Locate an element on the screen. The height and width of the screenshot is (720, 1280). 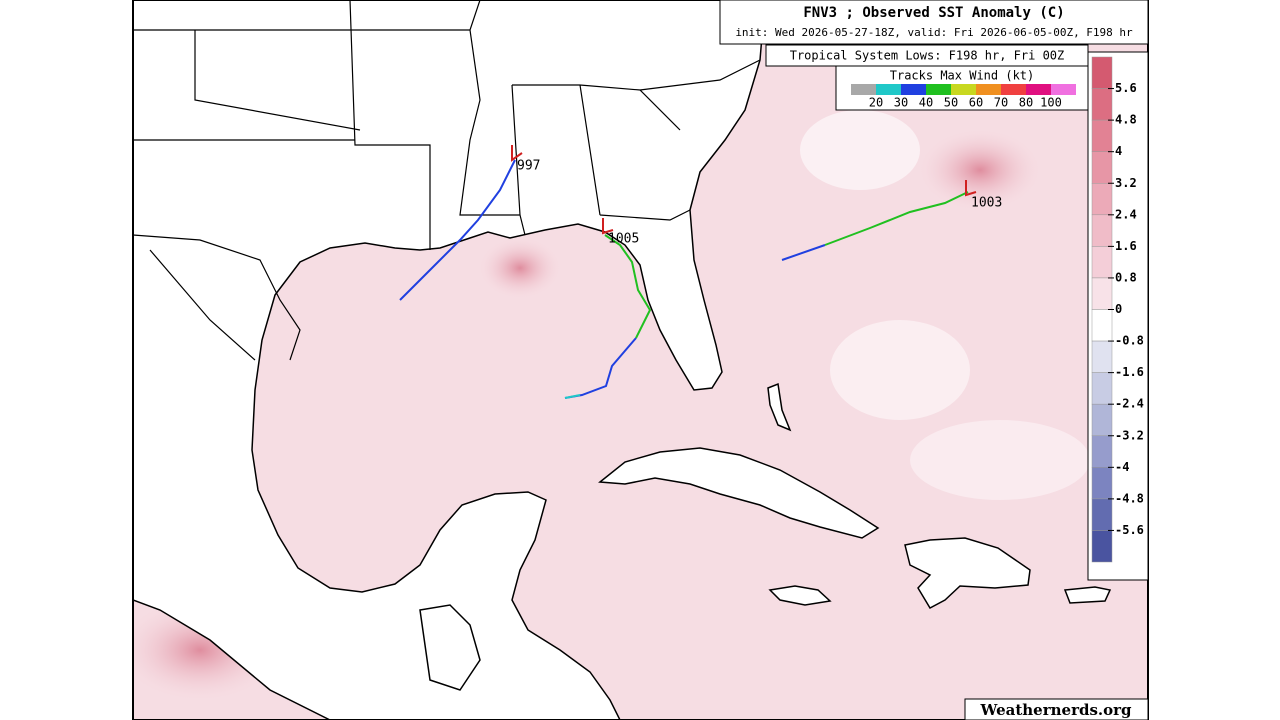
bahamas is located at coordinates (779, 407).